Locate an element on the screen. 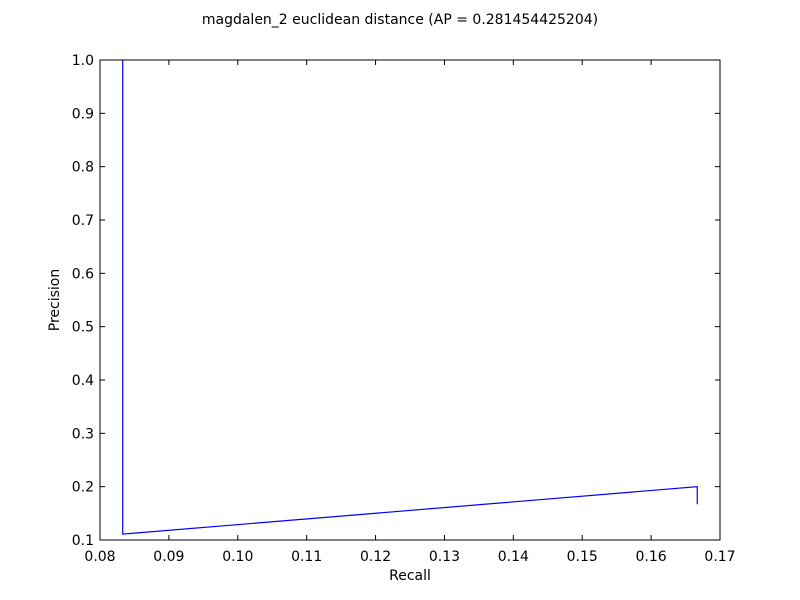 This screenshot has width=800, height=600. y-tick-label: 0.2 is located at coordinates (83, 488).